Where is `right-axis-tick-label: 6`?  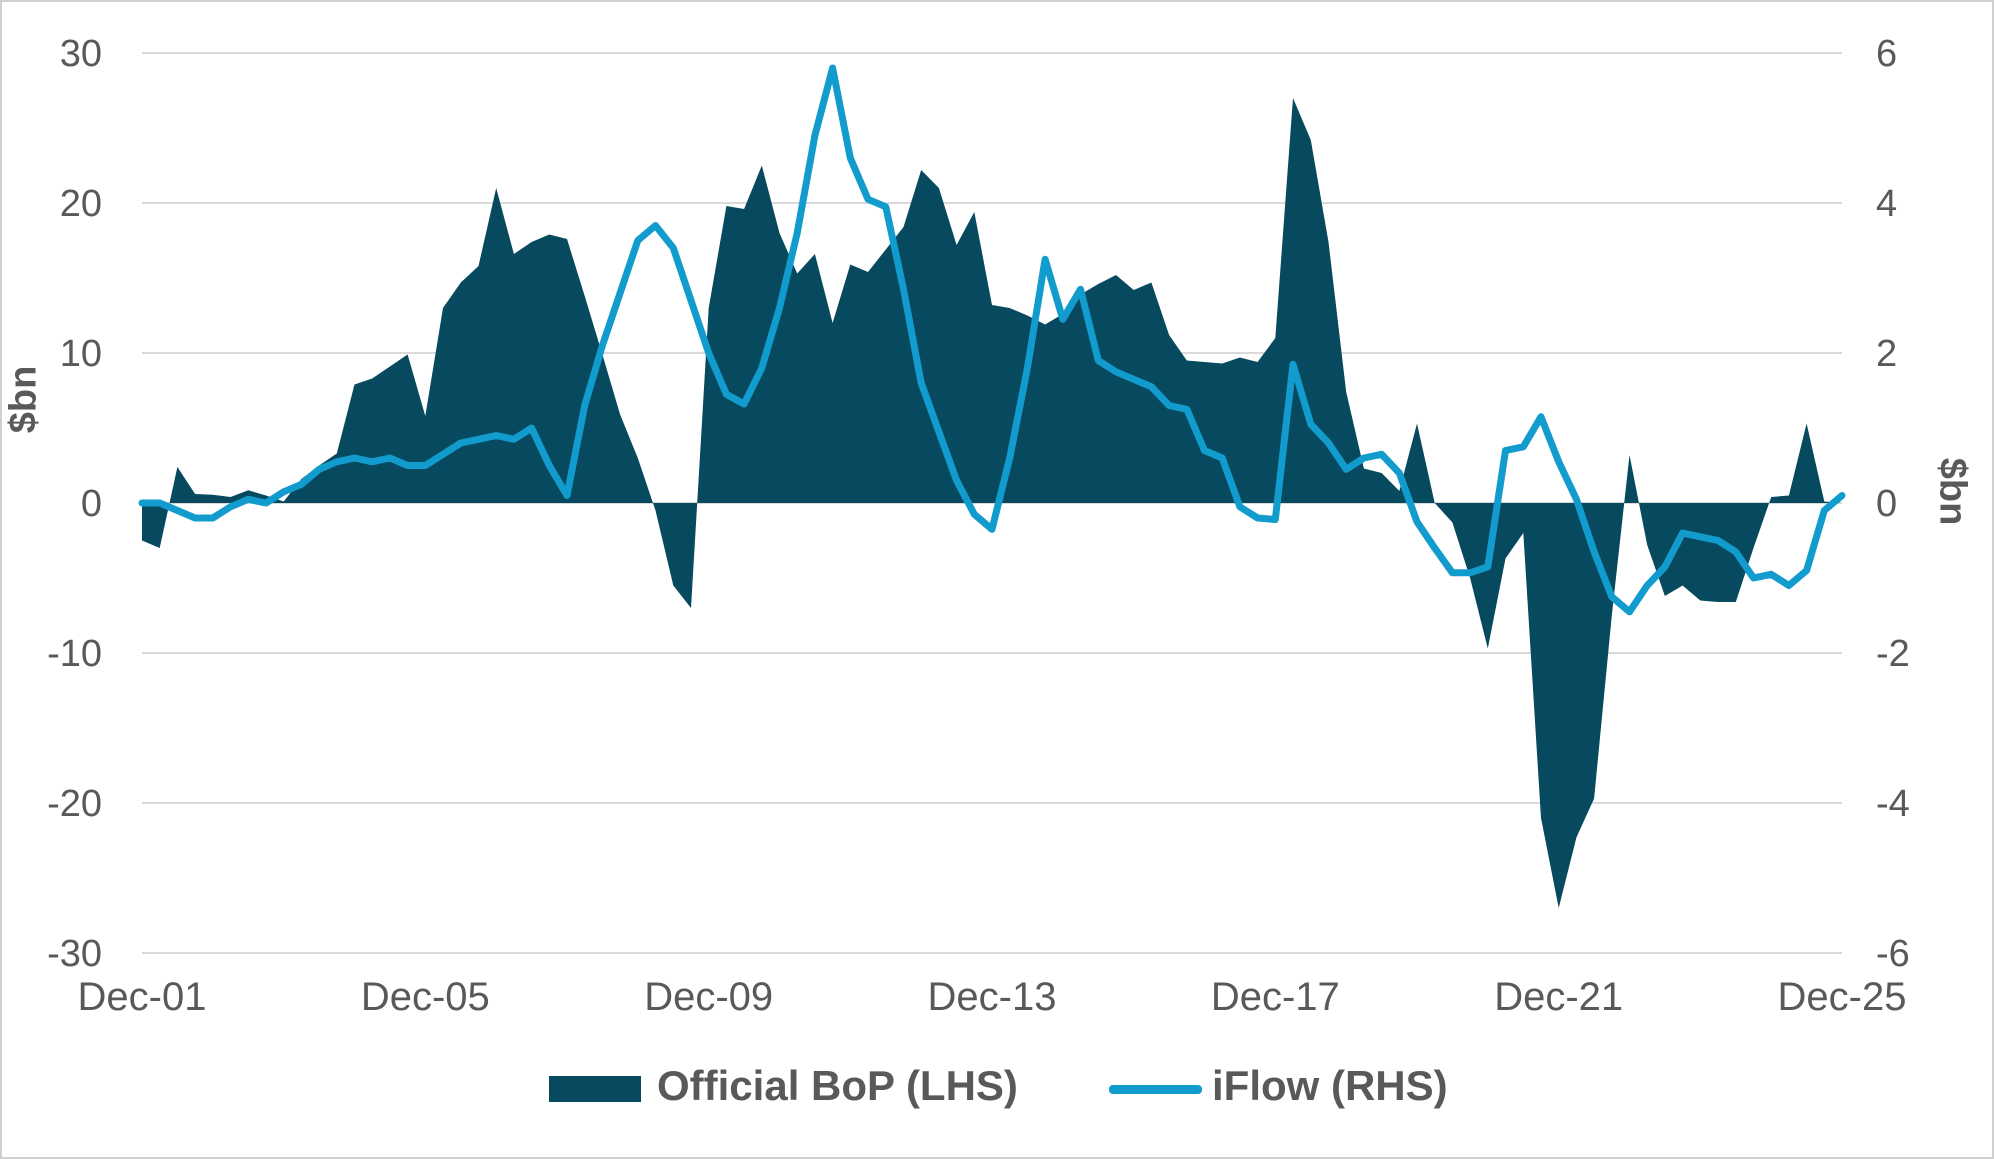
right-axis-tick-label: 6 is located at coordinates (1886, 54).